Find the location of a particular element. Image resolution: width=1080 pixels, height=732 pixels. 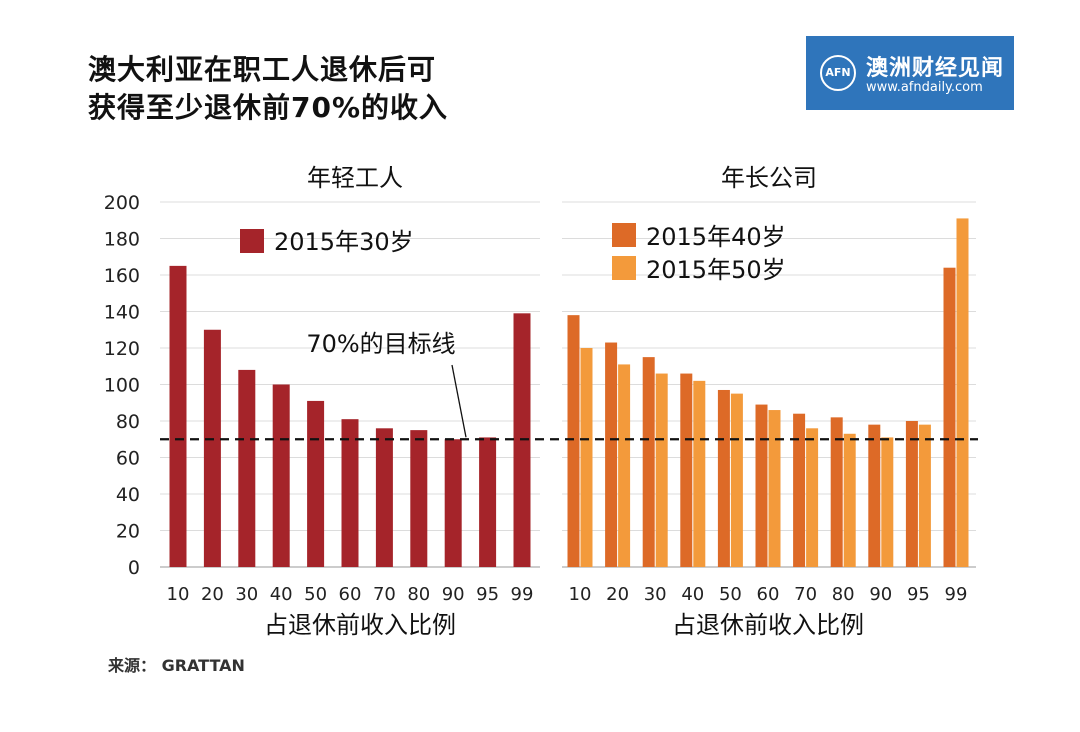

chart-title-line-1: 澳大利亚在职工人退休后可 is located at coordinates (262, 69).